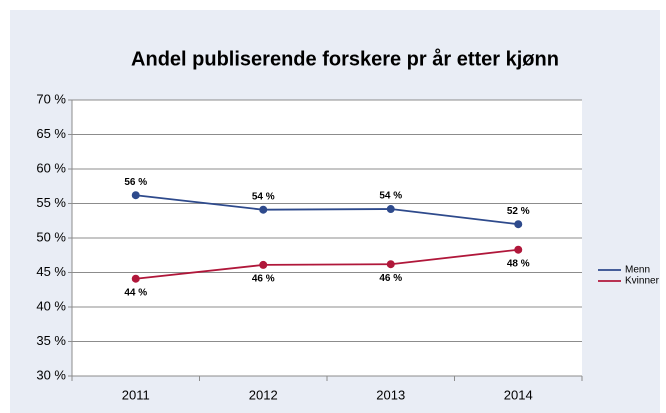 This screenshot has width=666, height=413. I want to click on data-label: 44 %, so click(135, 292).